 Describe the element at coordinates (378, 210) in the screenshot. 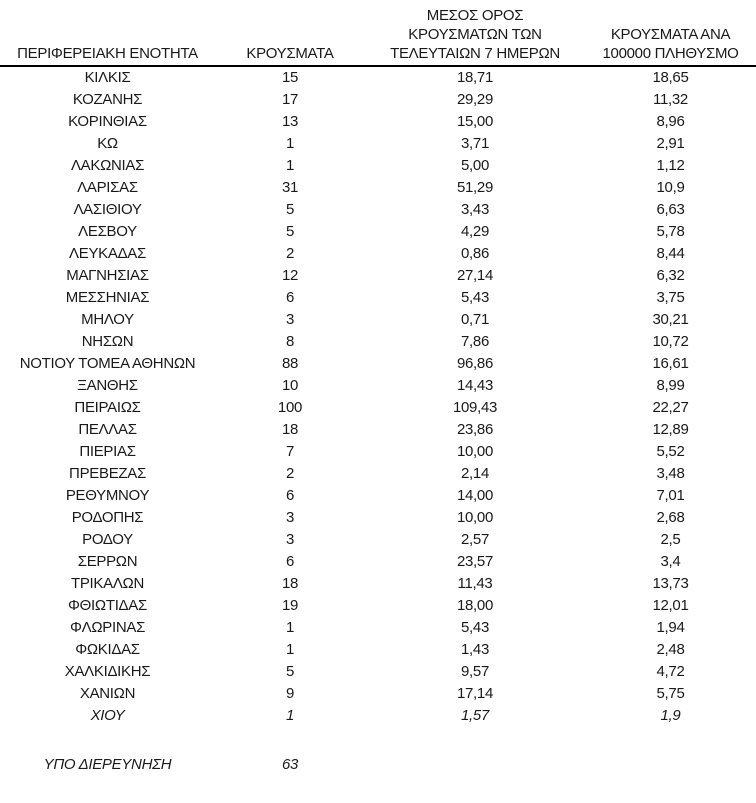

I see `table-row: ΛΑΣΙΘΙΟΥ 5 3,43 6,63` at that location.